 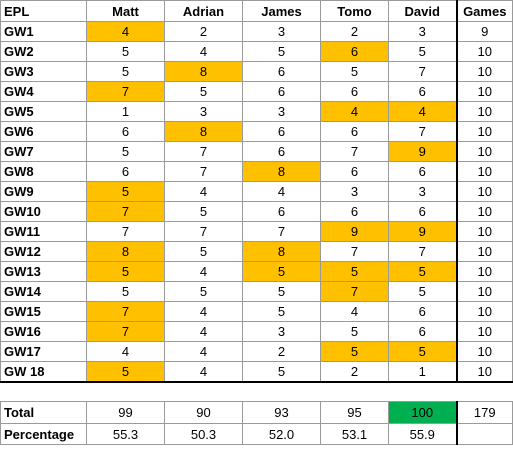 I want to click on gameweek-row: GW9 5 4 4 3 3 10, so click(x=256, y=191).